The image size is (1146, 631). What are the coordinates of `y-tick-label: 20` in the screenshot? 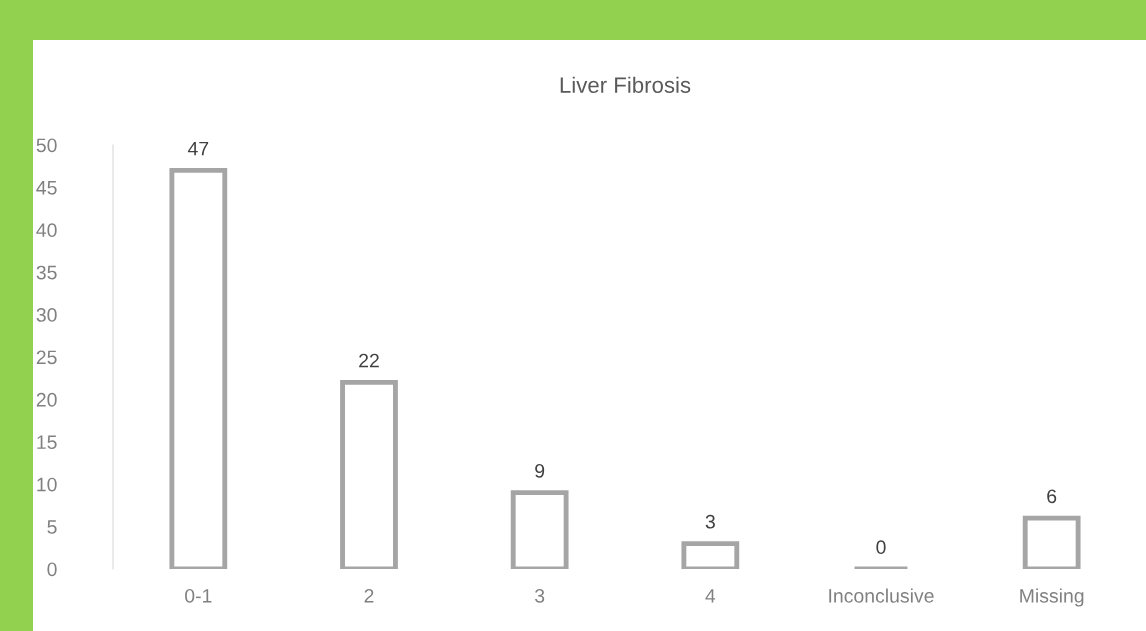 It's located at (46, 399).